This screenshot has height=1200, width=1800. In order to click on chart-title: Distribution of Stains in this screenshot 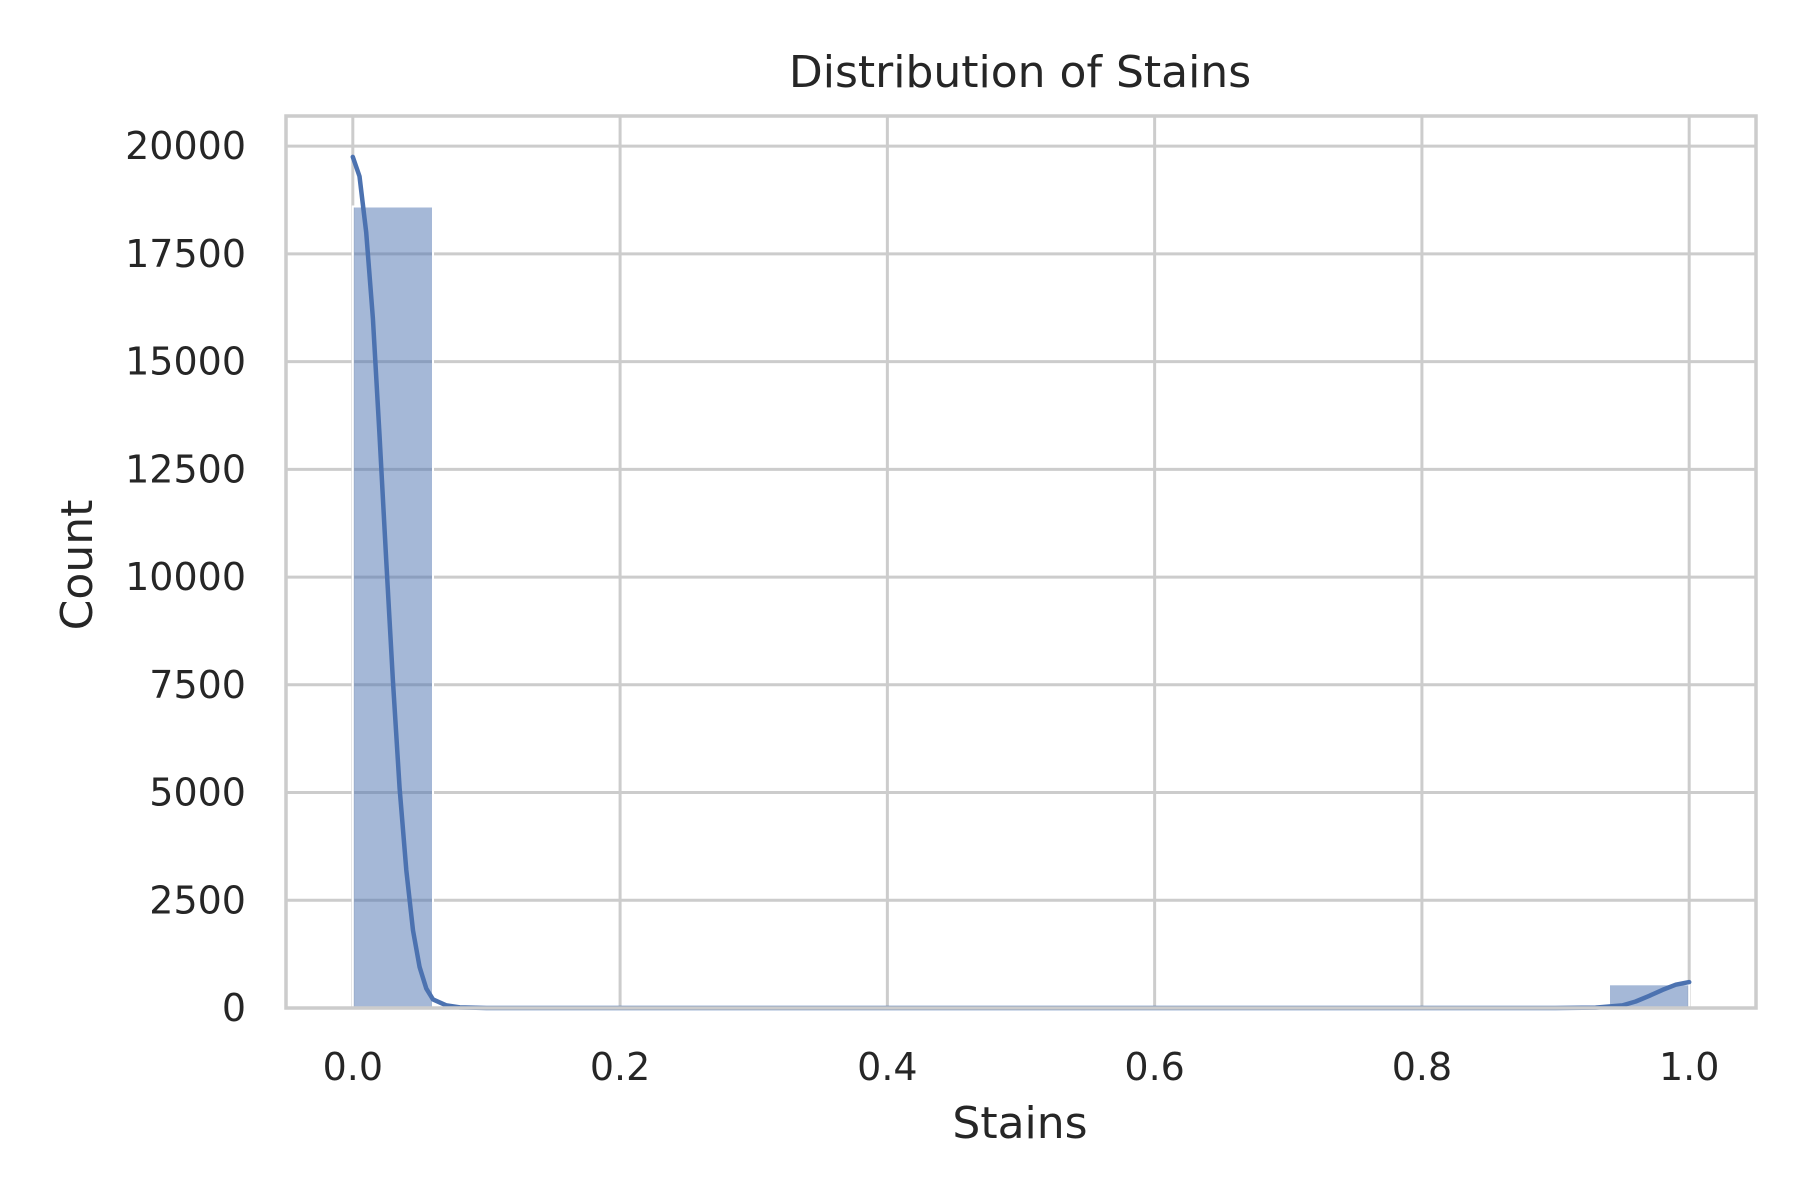, I will do `click(1020, 72)`.